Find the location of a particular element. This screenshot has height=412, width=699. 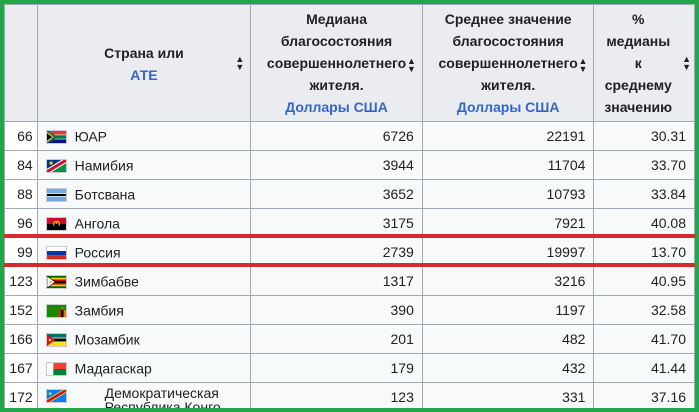

mean-cell: 1197 is located at coordinates (508, 310).